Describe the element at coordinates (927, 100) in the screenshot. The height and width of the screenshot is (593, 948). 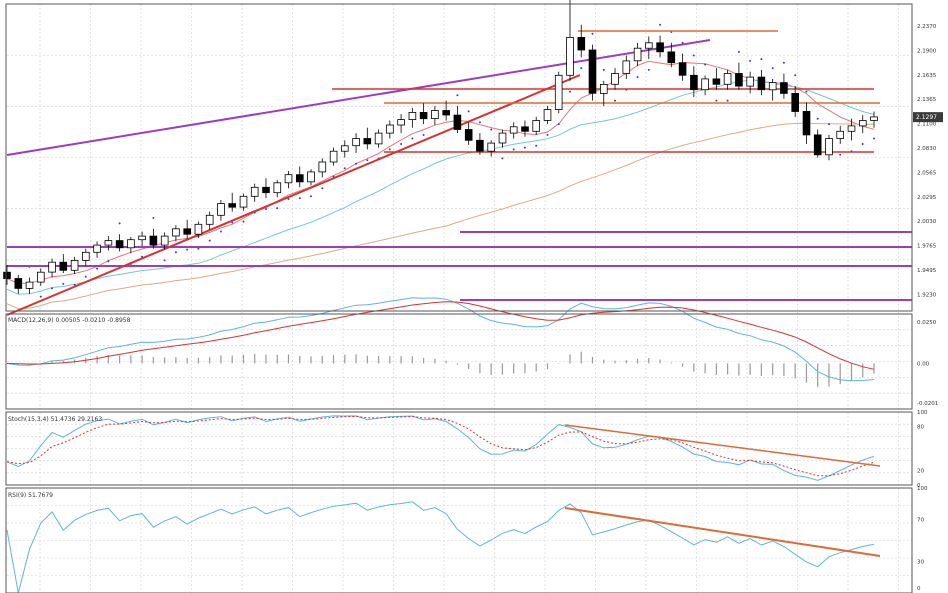
I see `price-tick: 2.1365` at that location.